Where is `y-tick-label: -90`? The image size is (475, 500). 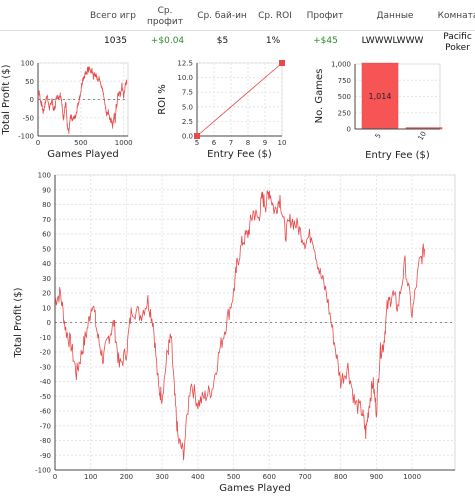 y-tick-label: -90 is located at coordinates (45, 456).